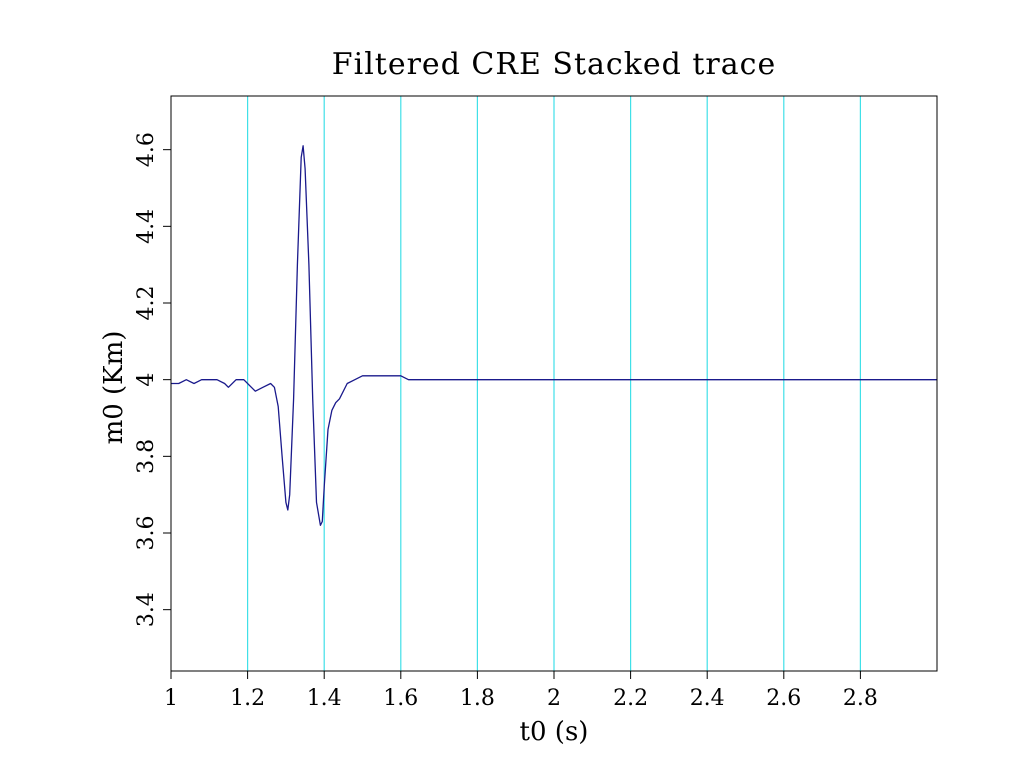  I want to click on x-tick-label: 1.6, so click(400, 698).